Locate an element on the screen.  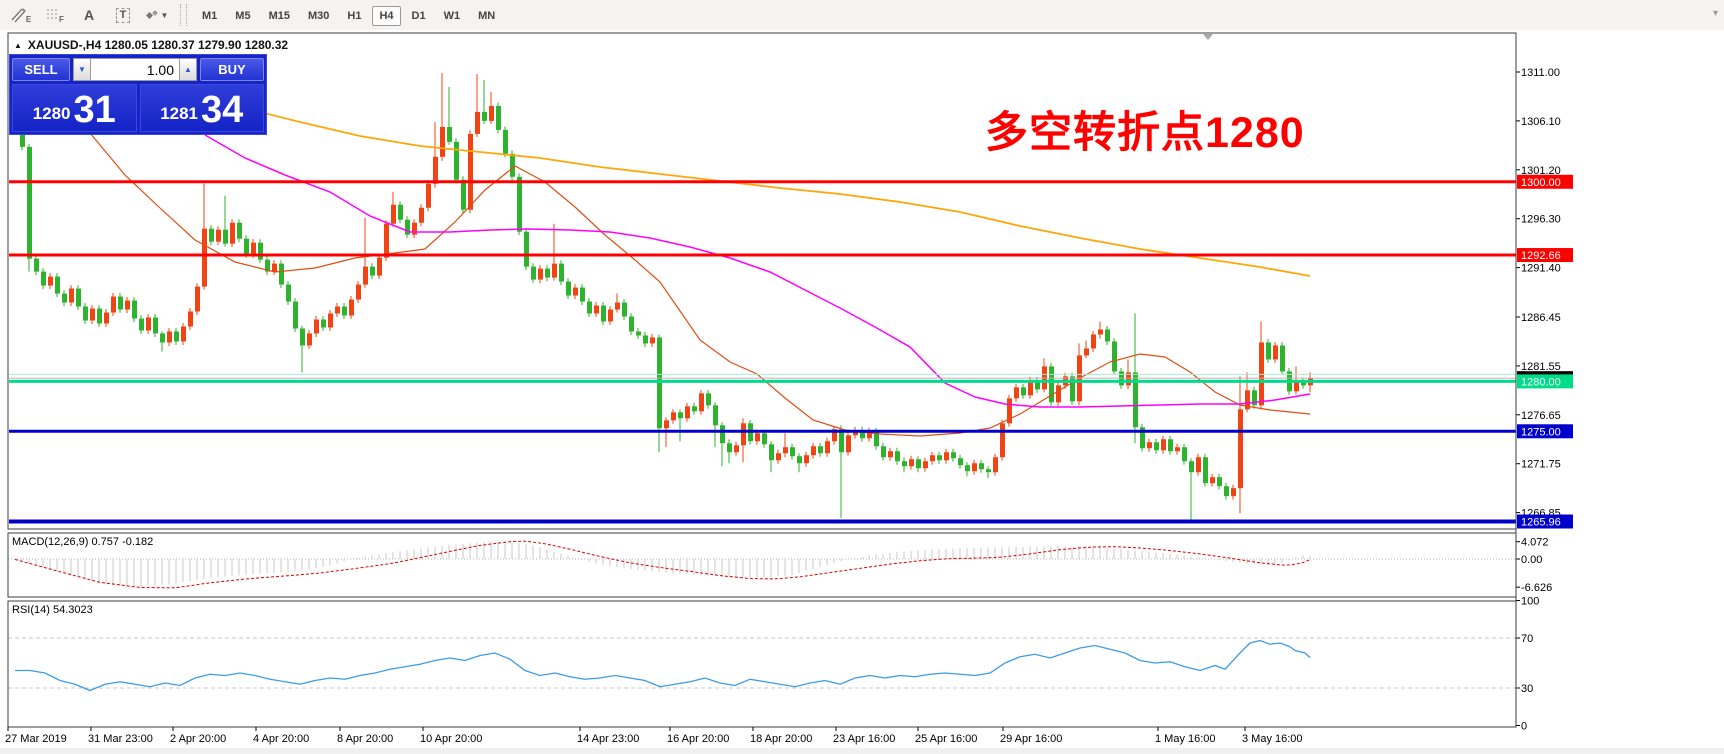
buy-button: BUY is located at coordinates (232, 69).